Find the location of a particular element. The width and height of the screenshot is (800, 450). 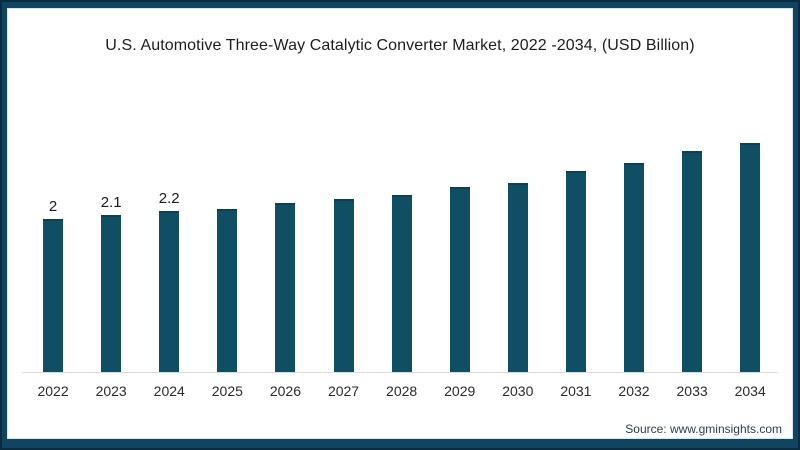

bar-column: 2031 is located at coordinates (576, 268).